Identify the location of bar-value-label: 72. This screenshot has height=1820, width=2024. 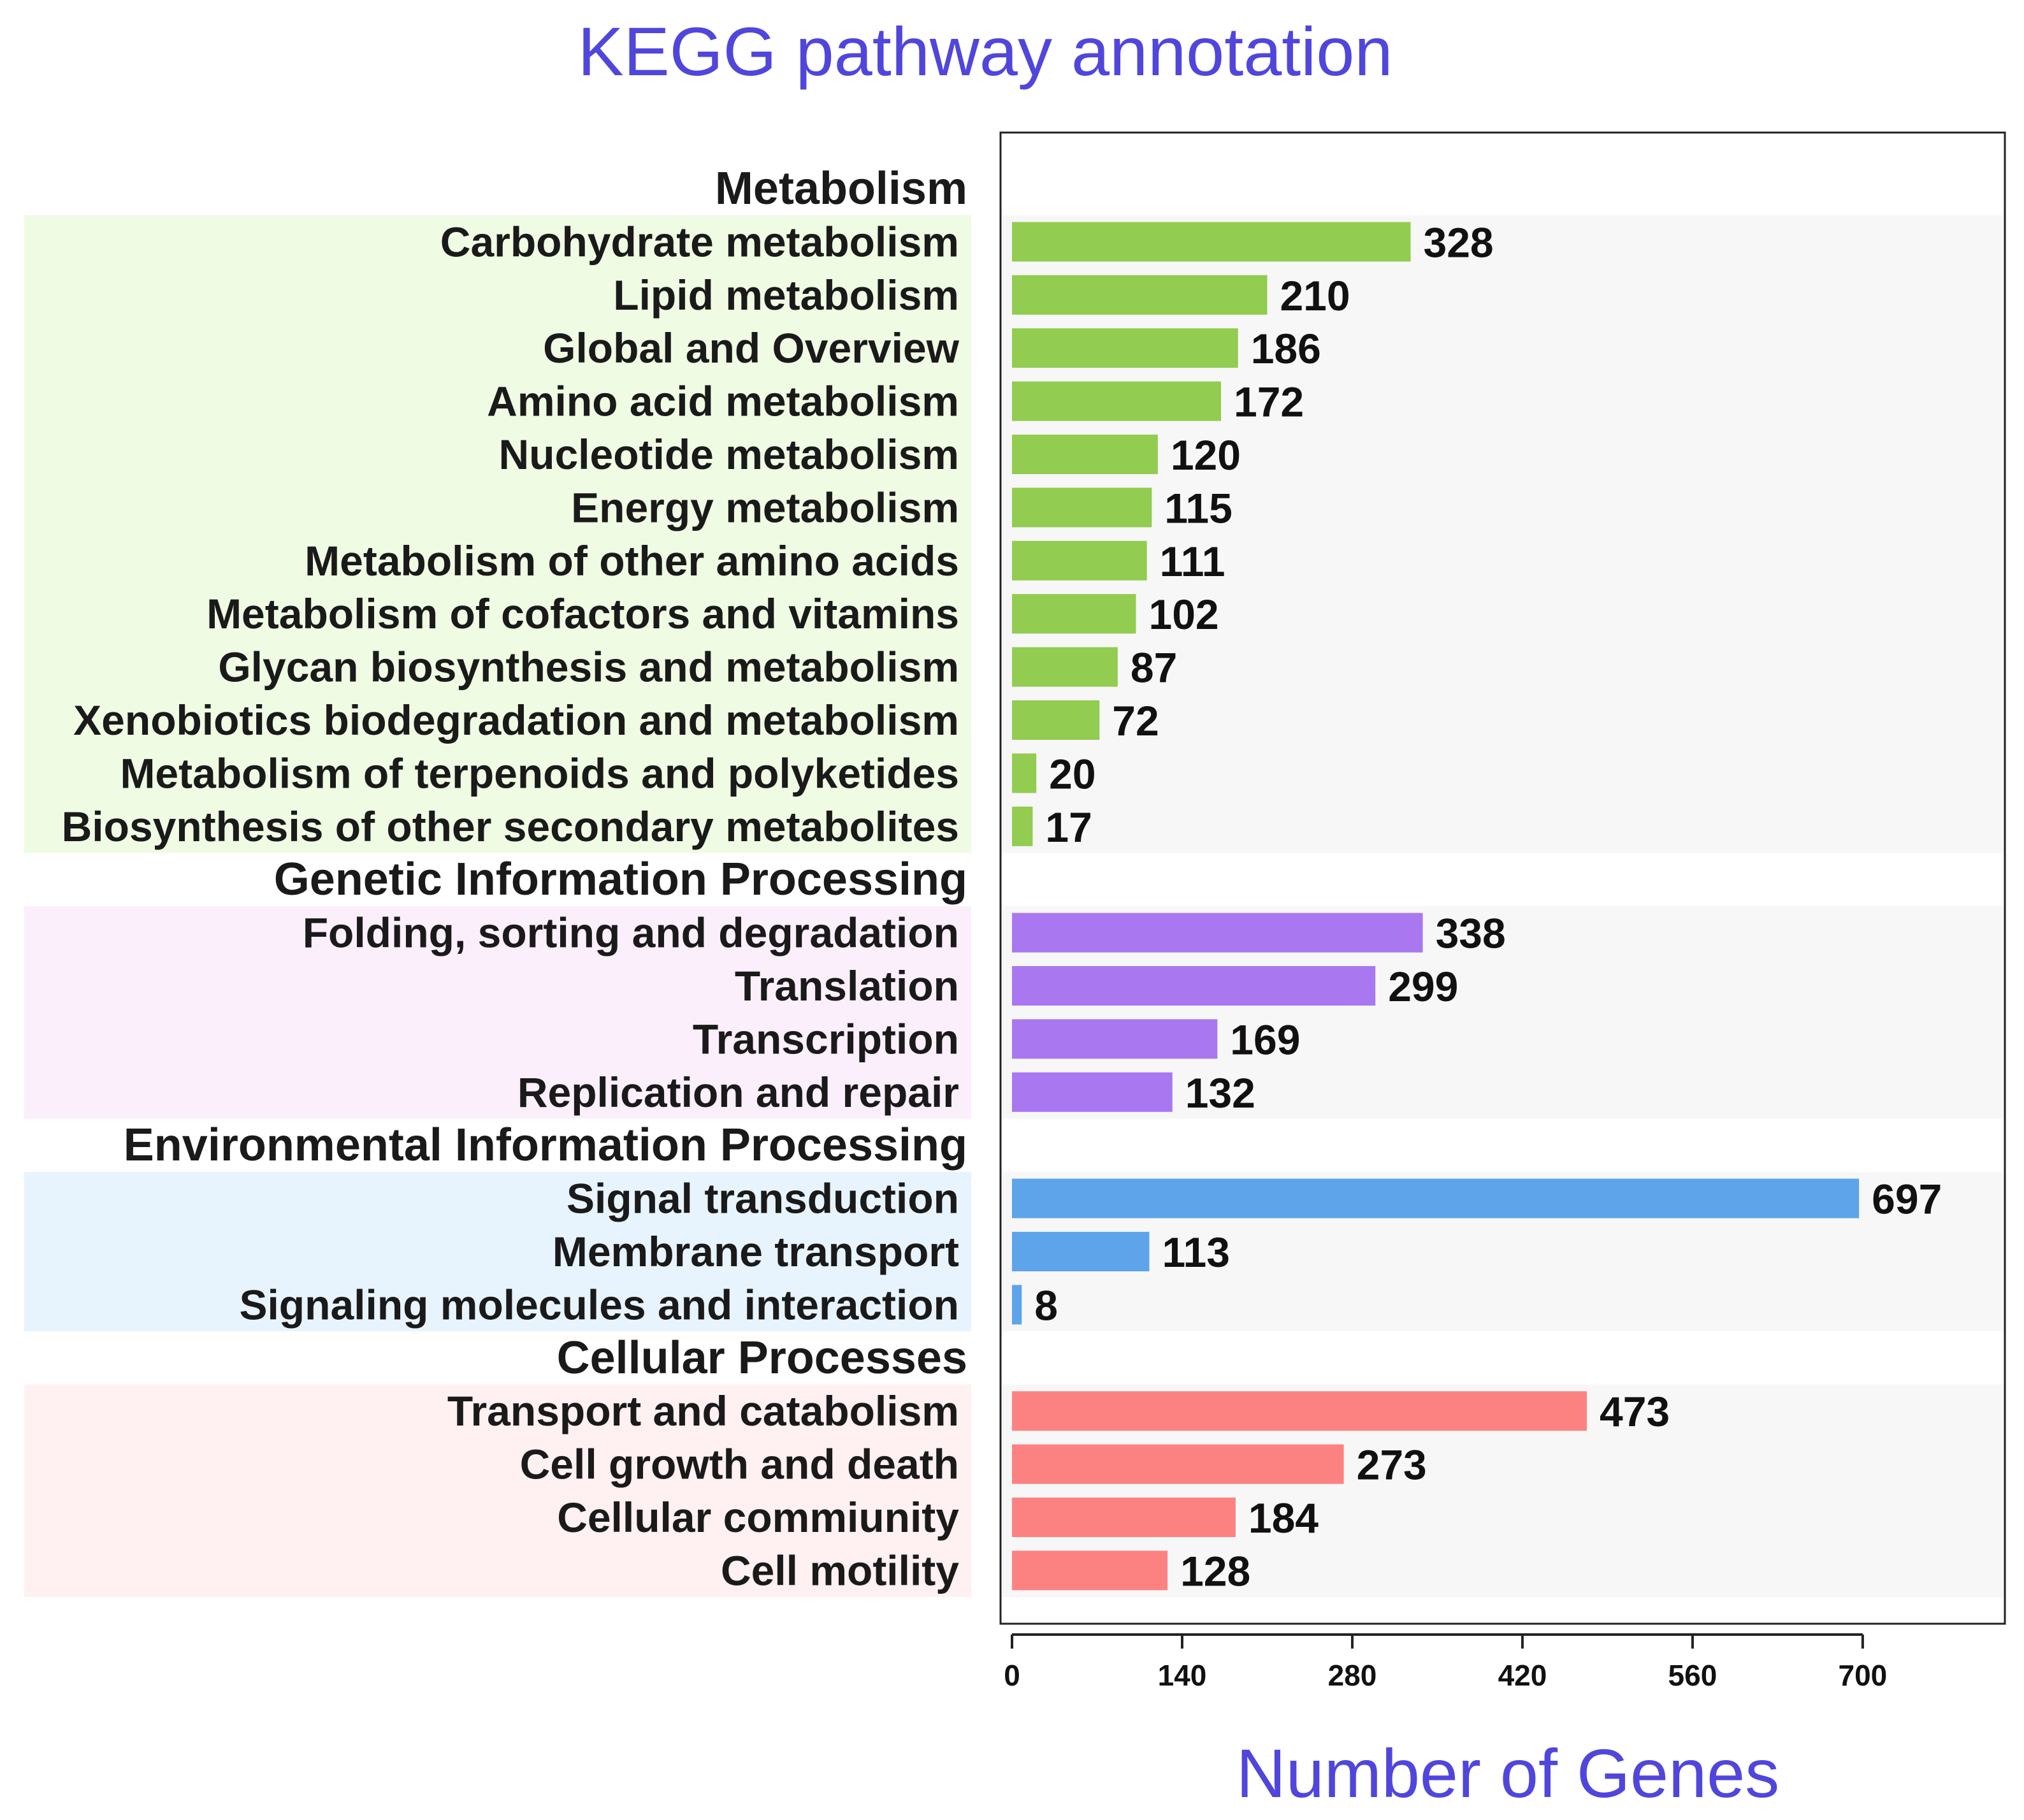
(1135, 720).